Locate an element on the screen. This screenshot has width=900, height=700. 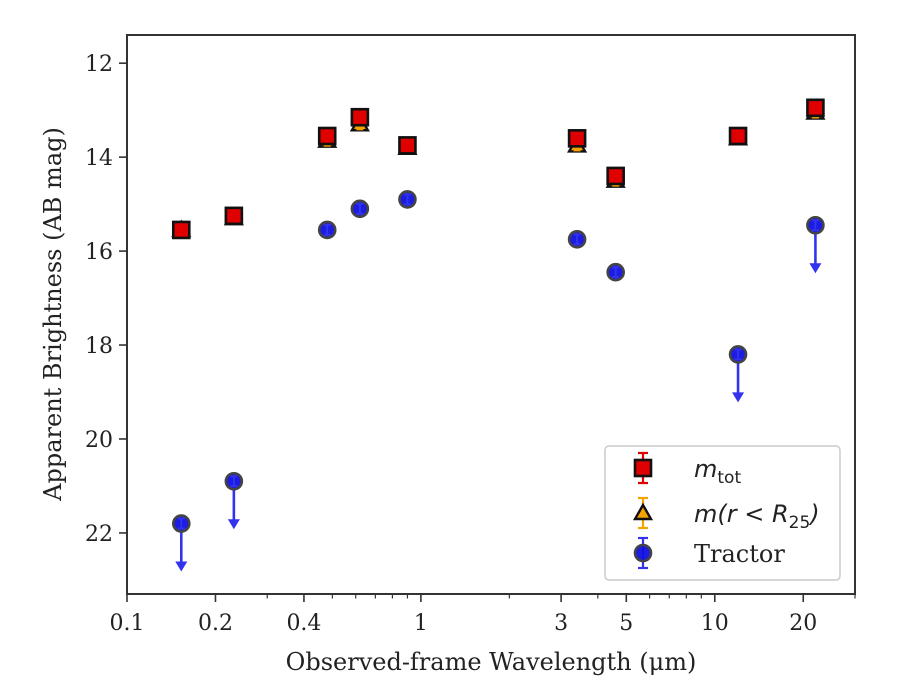
legend: mtot m(r < R25) Tractor is located at coordinates (722, 513).